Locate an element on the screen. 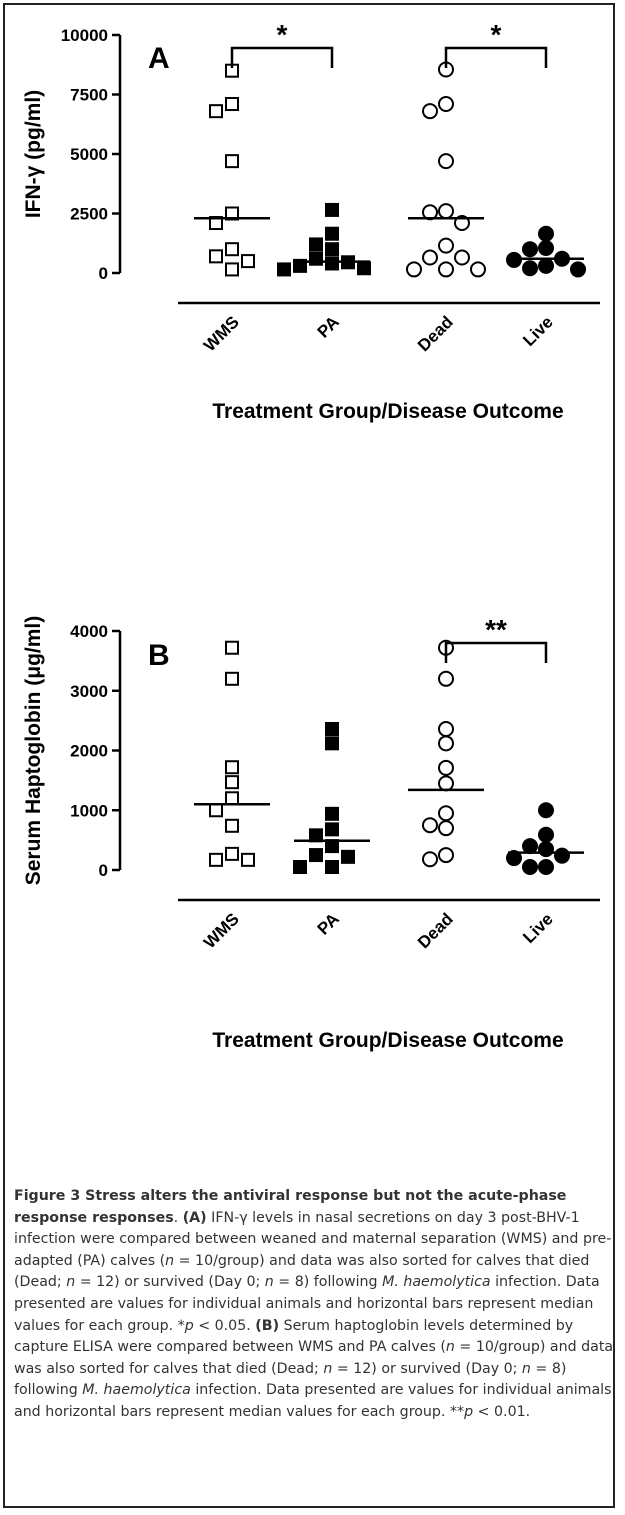 The height and width of the screenshot is (1515, 625). significance-label: ** is located at coordinates (496, 629).